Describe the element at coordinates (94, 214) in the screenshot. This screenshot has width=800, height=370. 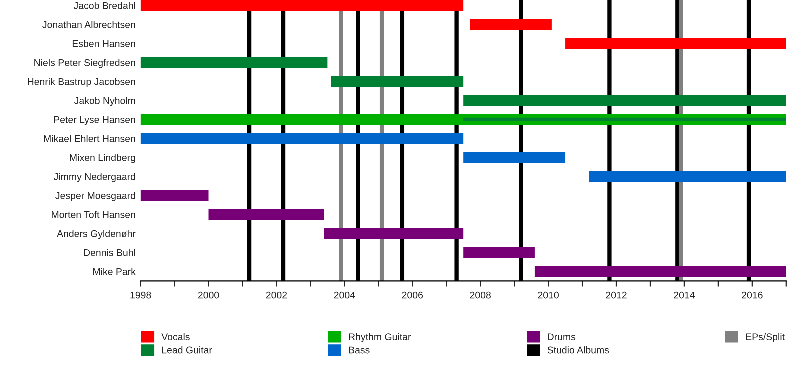
I see `y-tick-label: Morten Toft Hansen` at that location.